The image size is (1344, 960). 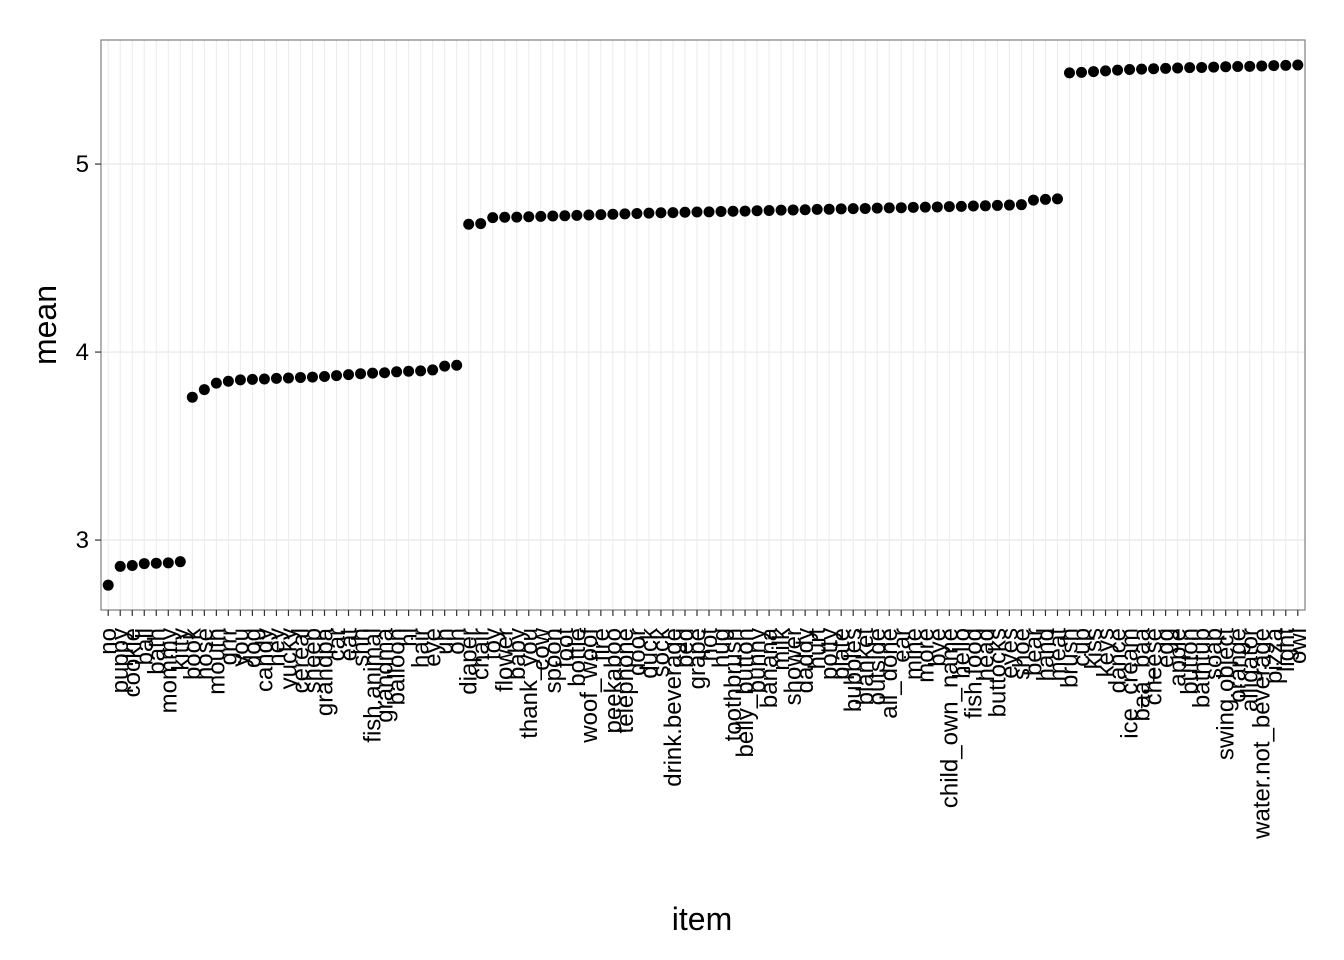 What do you see at coordinates (1009, 653) in the screenshot?
I see `x-tick-label: eyes` at bounding box center [1009, 653].